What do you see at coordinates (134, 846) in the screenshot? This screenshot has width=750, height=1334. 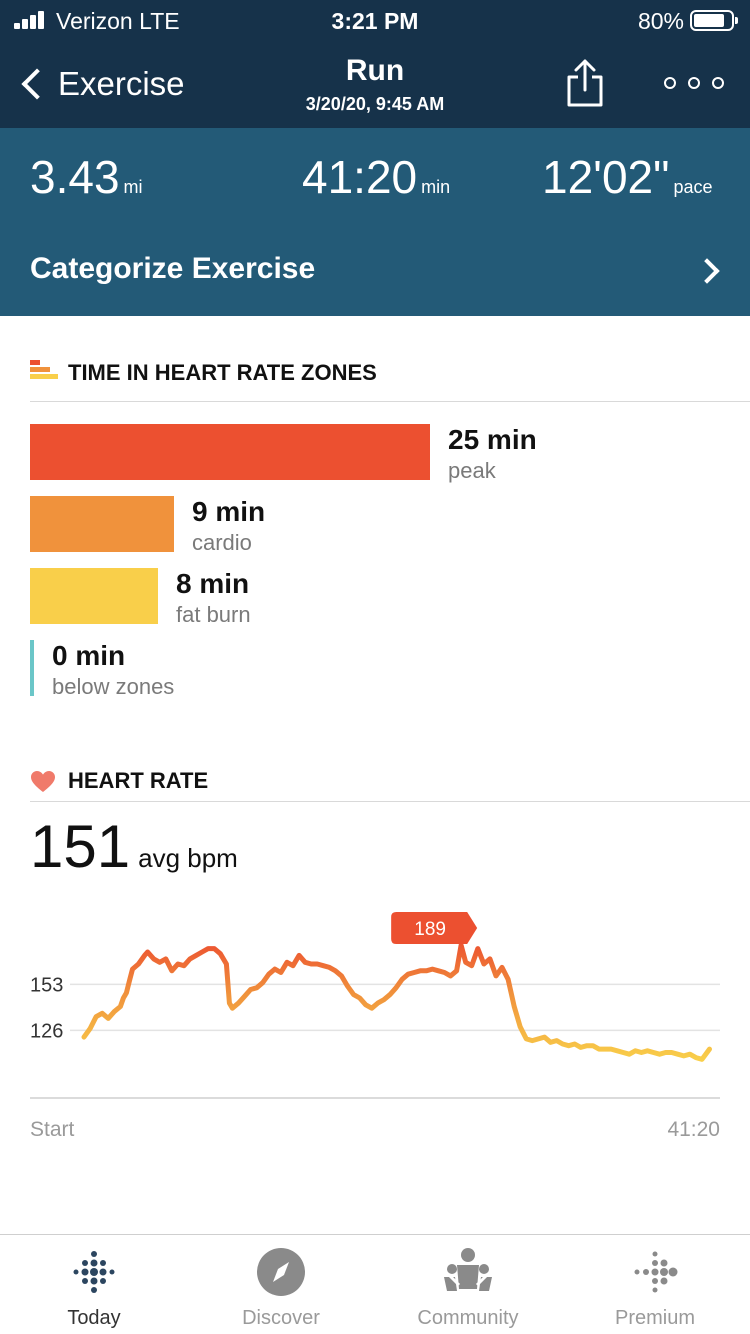 I see `avg-heart-rate: 151 avg bpm` at bounding box center [134, 846].